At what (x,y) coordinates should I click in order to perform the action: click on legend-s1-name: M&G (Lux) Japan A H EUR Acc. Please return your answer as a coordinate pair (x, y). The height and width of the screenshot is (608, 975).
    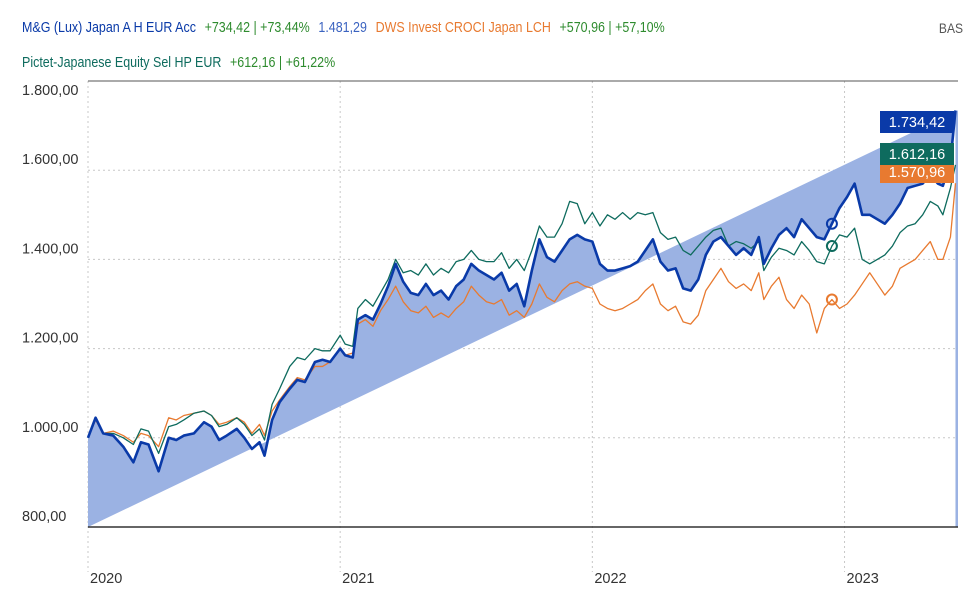
    Looking at the image, I should click on (109, 28).